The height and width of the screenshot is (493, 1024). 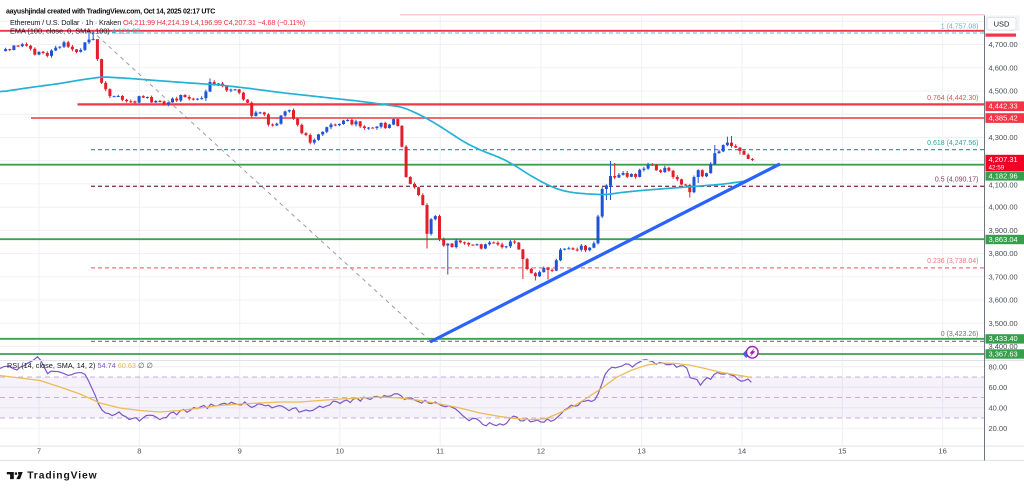 I want to click on svg-text: 16, so click(x=942, y=451).